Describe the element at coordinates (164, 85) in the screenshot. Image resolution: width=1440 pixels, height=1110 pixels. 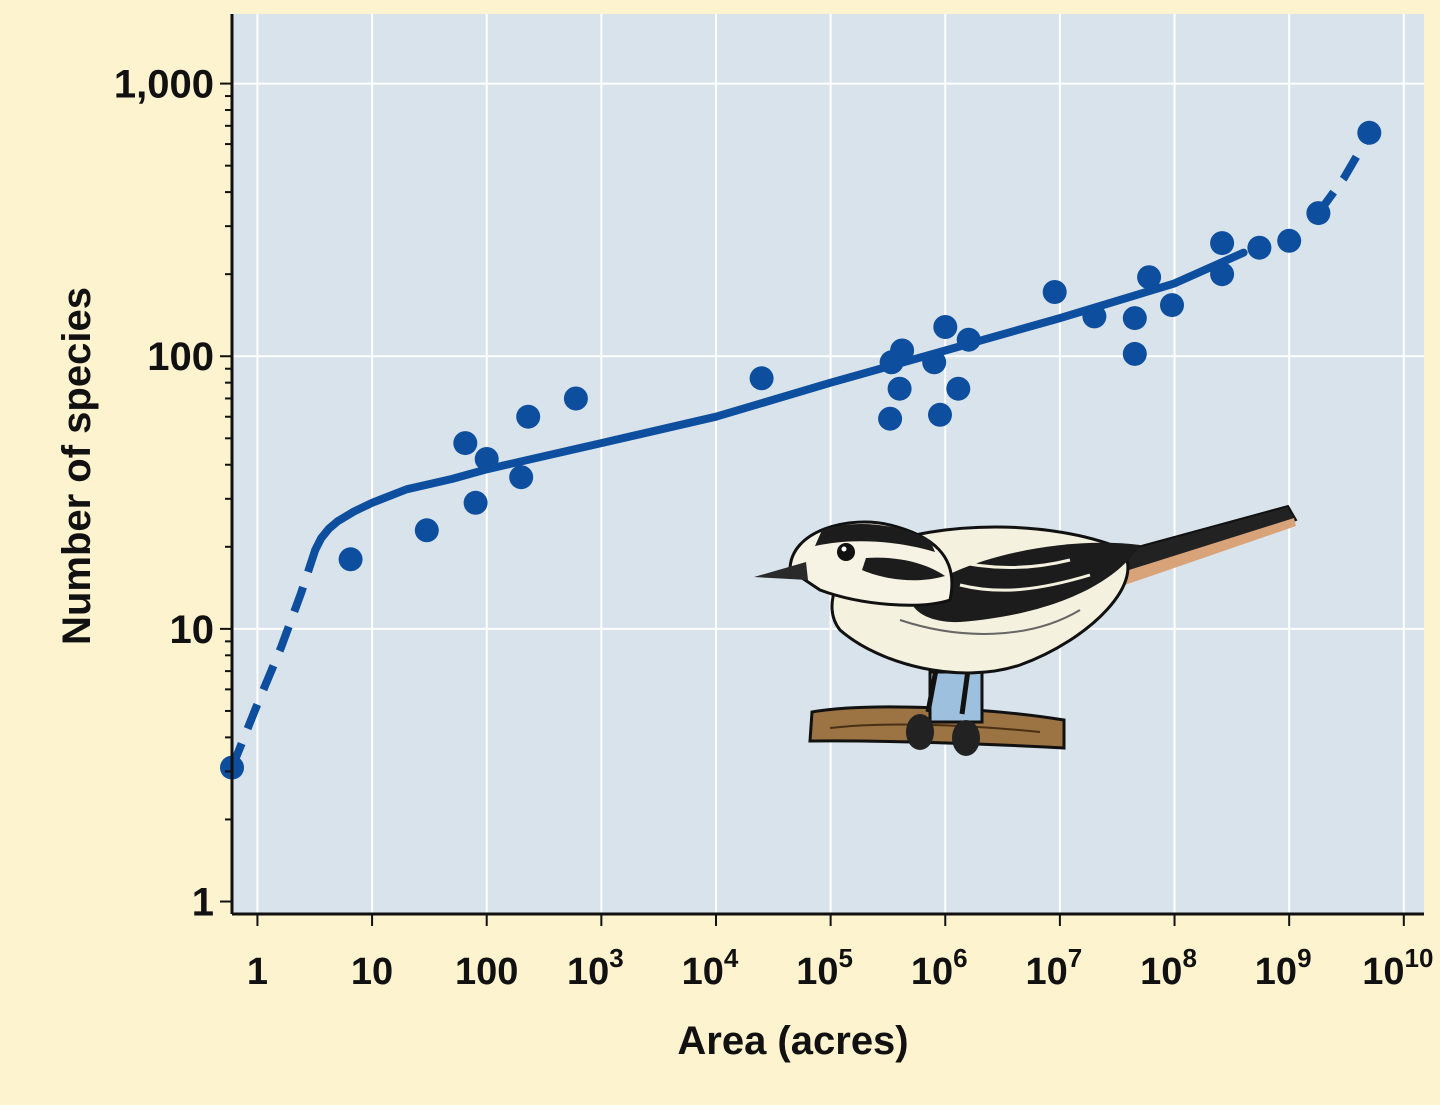
I see `y-tick-label: 1,000` at that location.